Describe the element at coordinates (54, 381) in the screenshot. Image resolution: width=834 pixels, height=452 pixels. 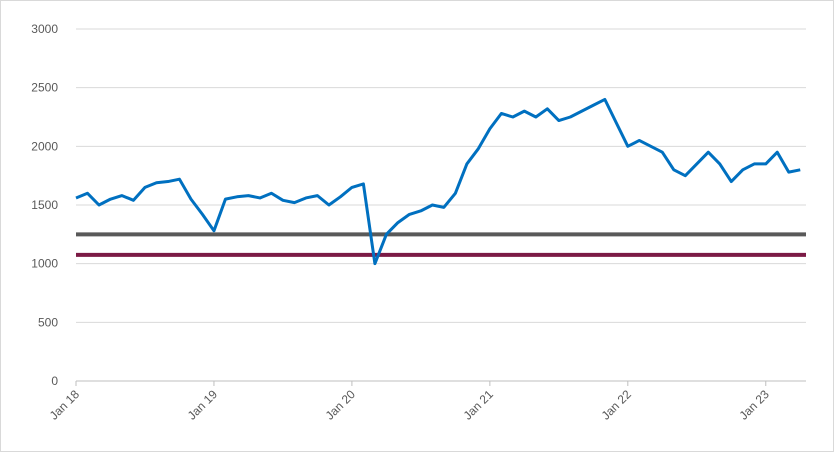
I see `y-tick-label: 0` at that location.